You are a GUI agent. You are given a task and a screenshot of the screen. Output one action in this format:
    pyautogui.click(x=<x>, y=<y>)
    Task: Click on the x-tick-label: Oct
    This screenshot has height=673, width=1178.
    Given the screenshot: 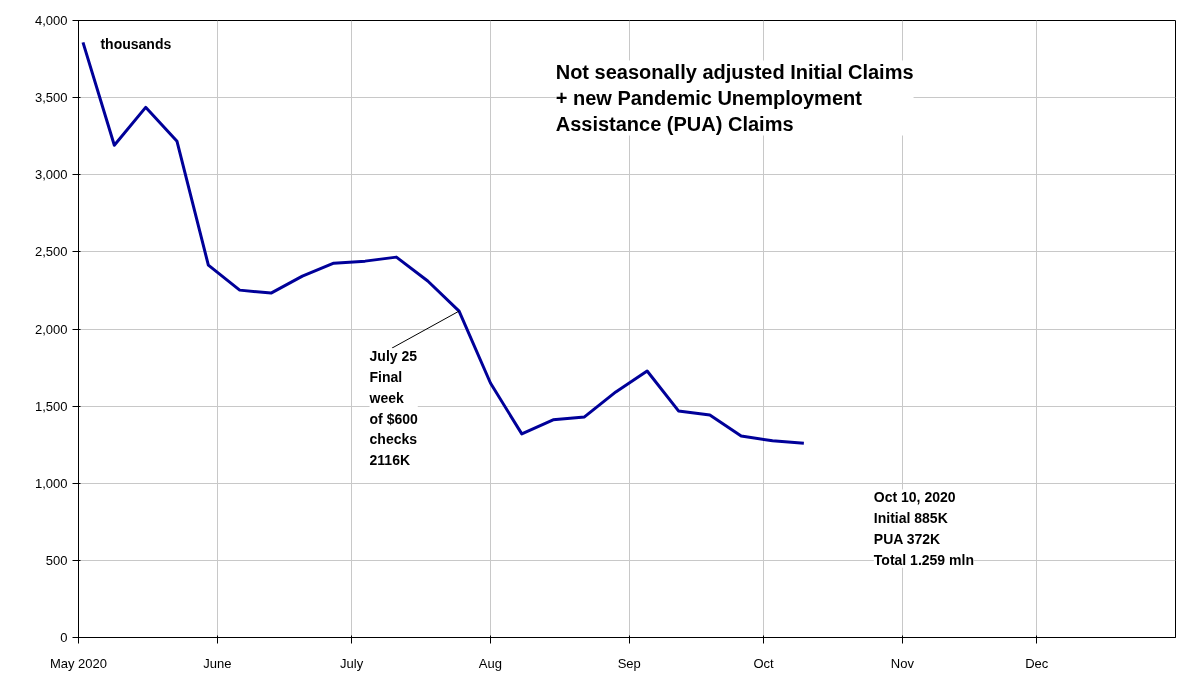 What is the action you would take?
    pyautogui.click(x=764, y=663)
    